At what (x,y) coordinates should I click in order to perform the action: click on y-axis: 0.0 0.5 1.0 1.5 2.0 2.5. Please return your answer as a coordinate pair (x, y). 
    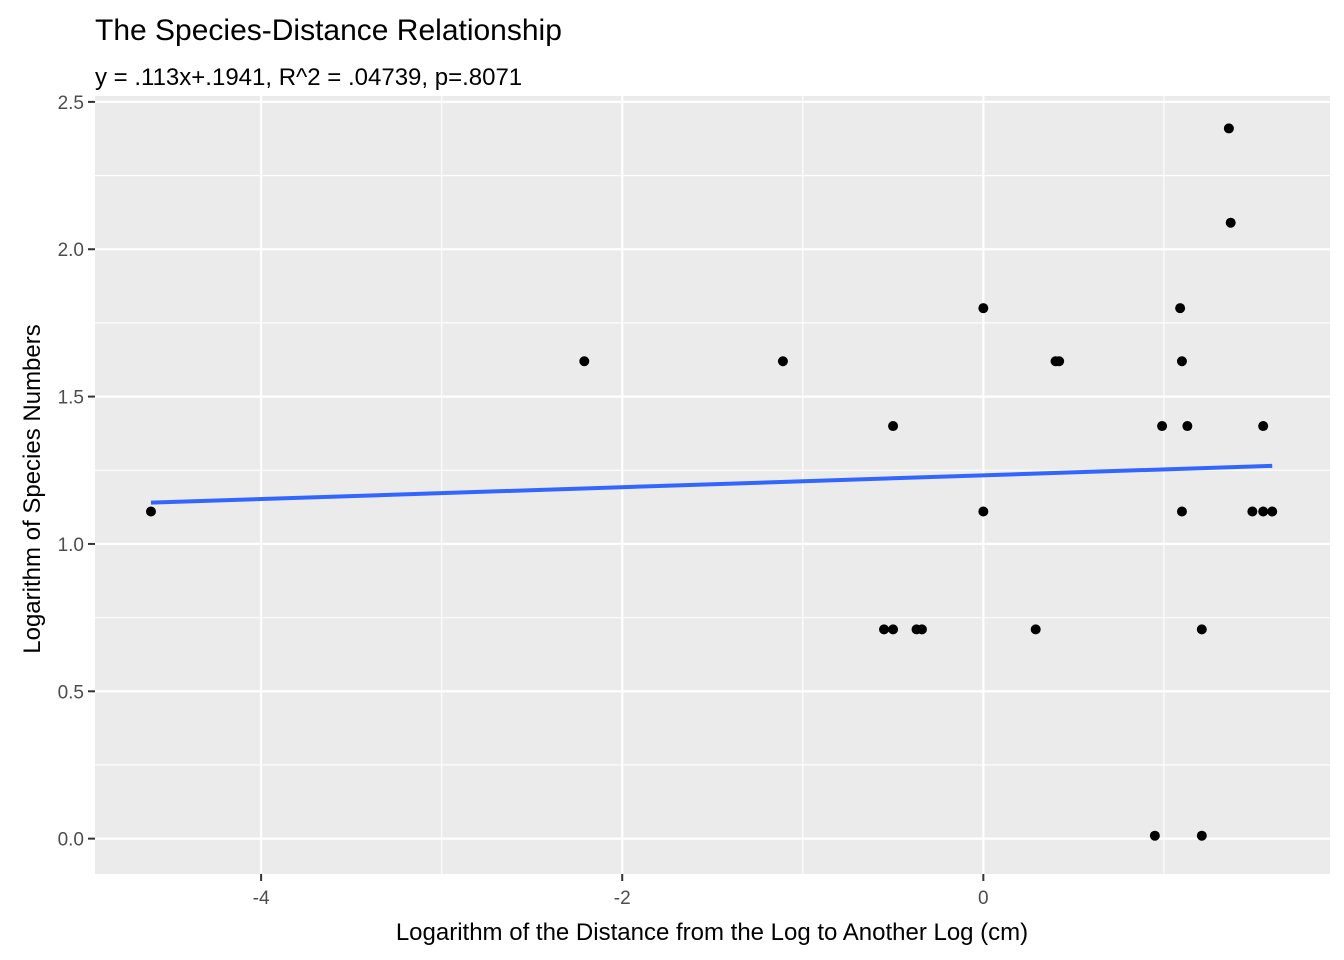
    Looking at the image, I should click on (76, 472).